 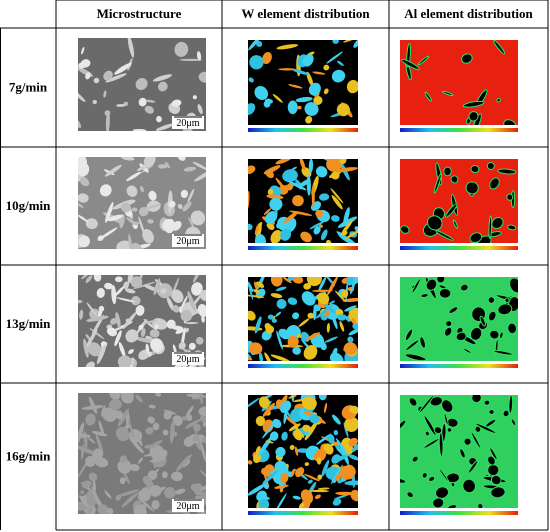 What do you see at coordinates (303, 82) in the screenshot?
I see `w-map` at bounding box center [303, 82].